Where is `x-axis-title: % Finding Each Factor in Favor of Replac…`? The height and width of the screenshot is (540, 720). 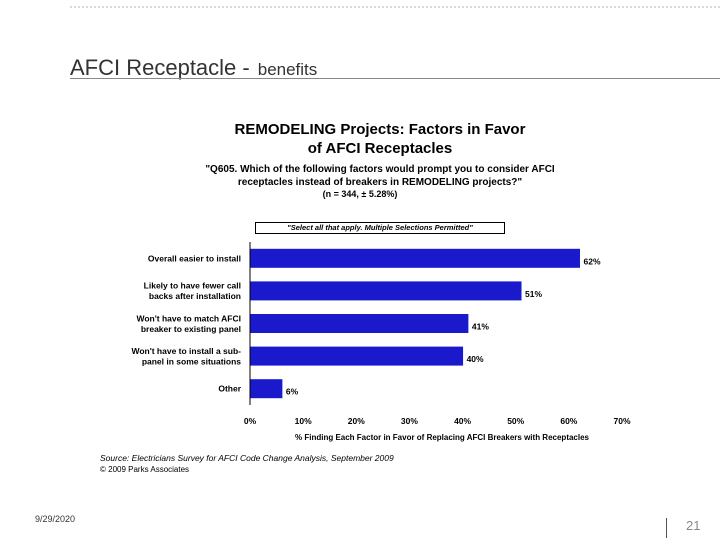
x-axis-title: % Finding Each Factor in Favor of Replac… is located at coordinates (442, 437).